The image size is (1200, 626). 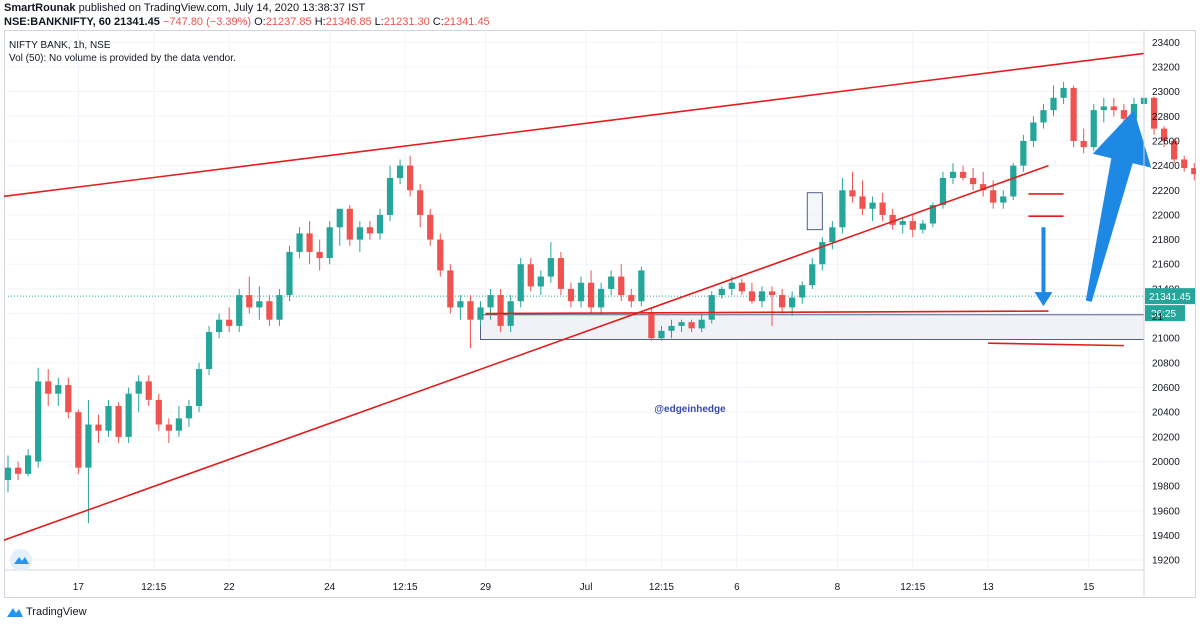 What do you see at coordinates (438, 22) in the screenshot?
I see `close-label: C:` at bounding box center [438, 22].